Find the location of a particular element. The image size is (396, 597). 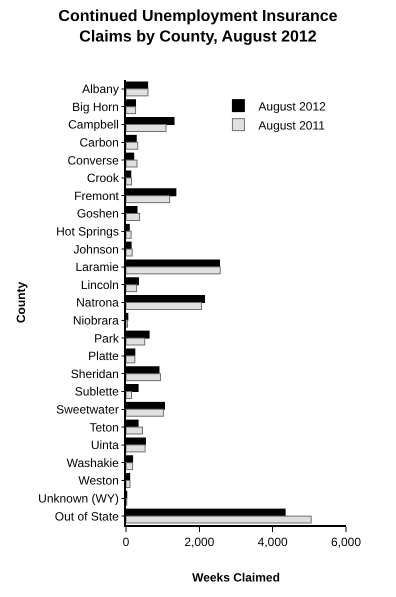

y-tick-label: Natrona is located at coordinates (98, 303).